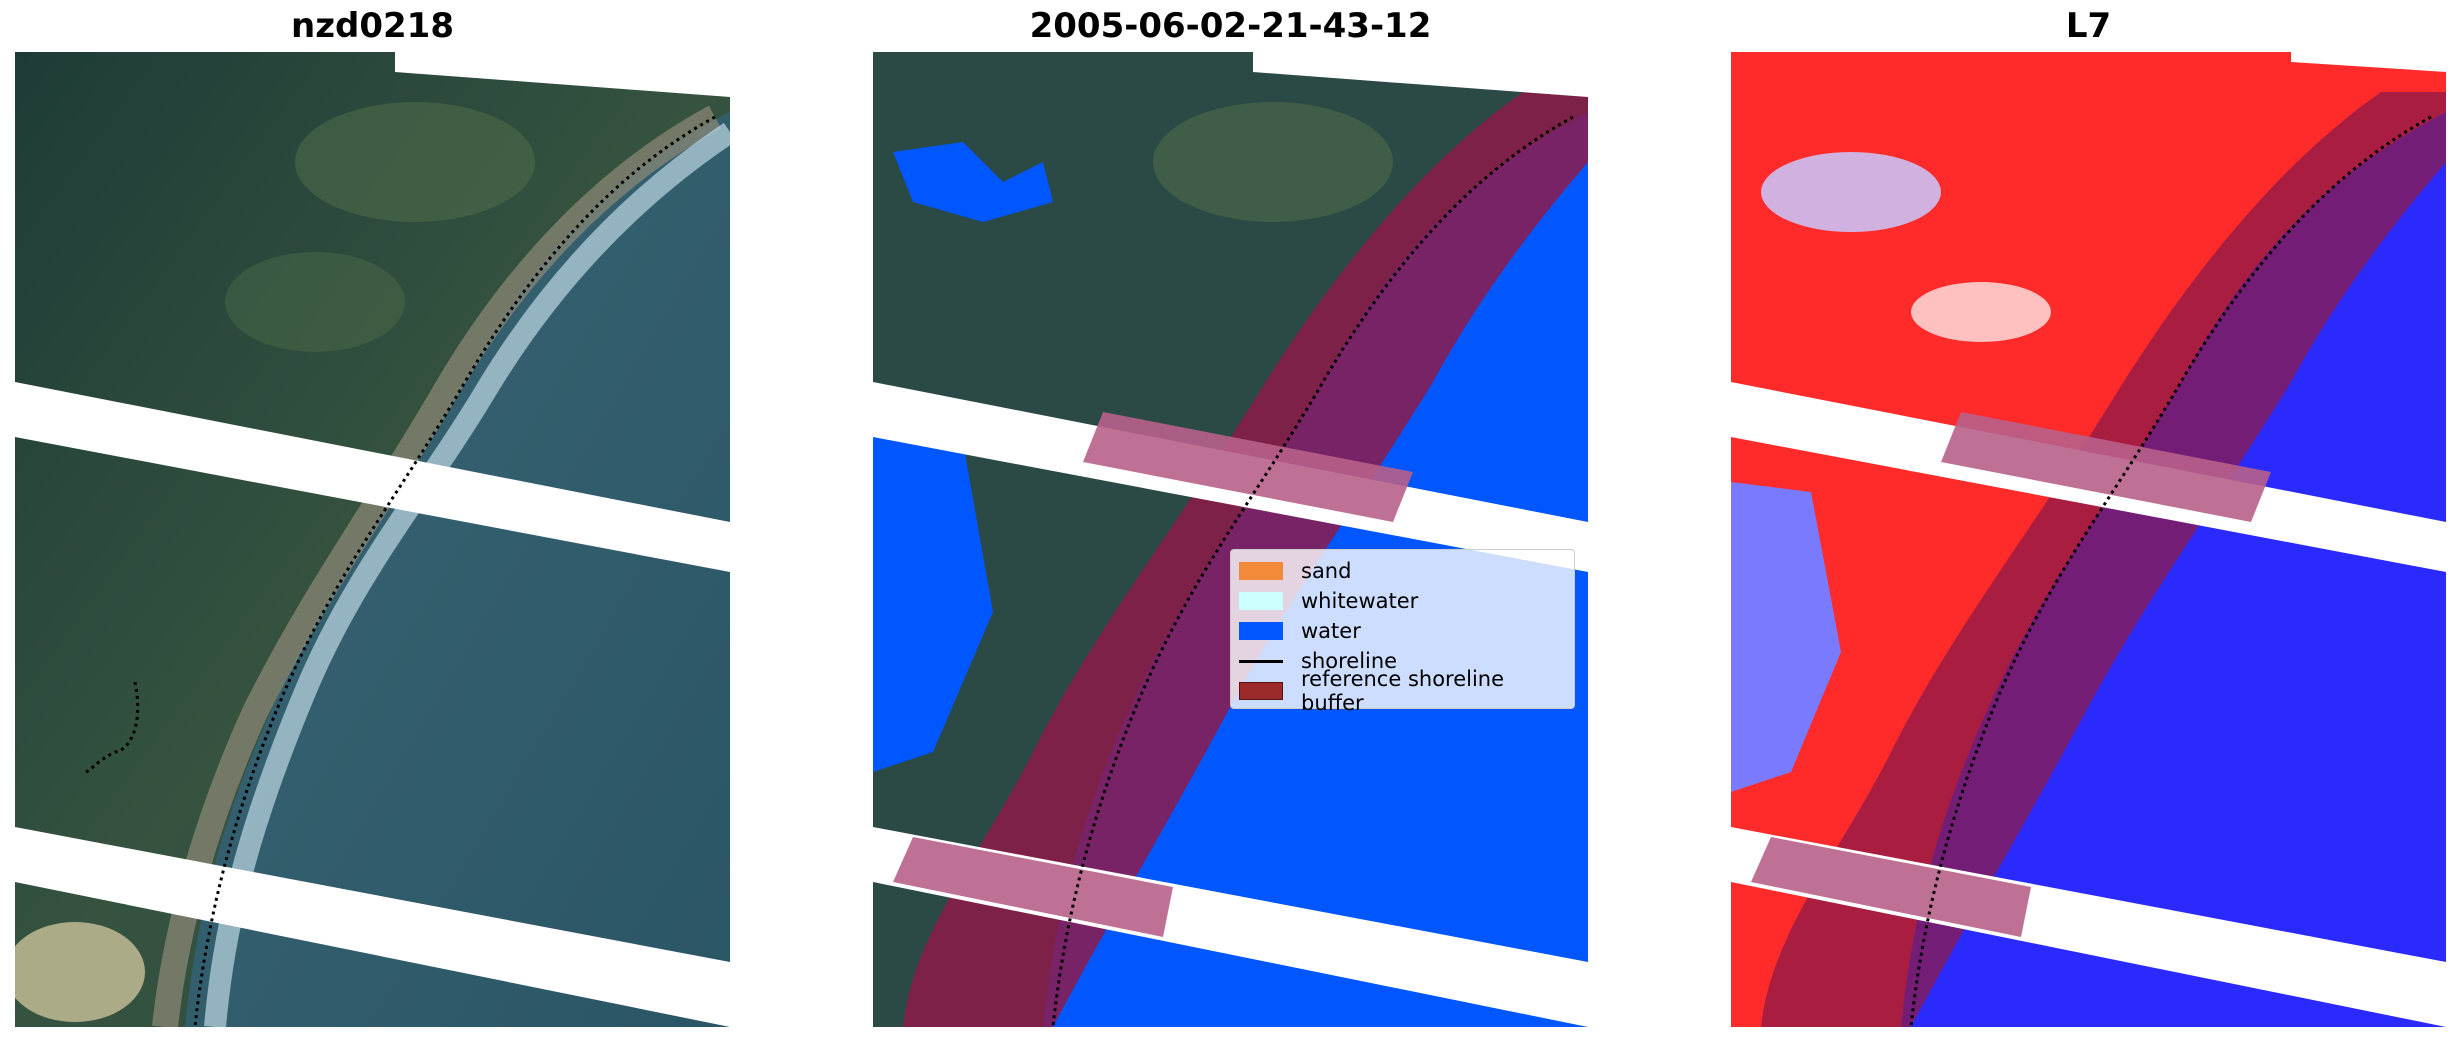  I want to click on legend-item-buffer: reference shoreline buffer, so click(1402, 691).